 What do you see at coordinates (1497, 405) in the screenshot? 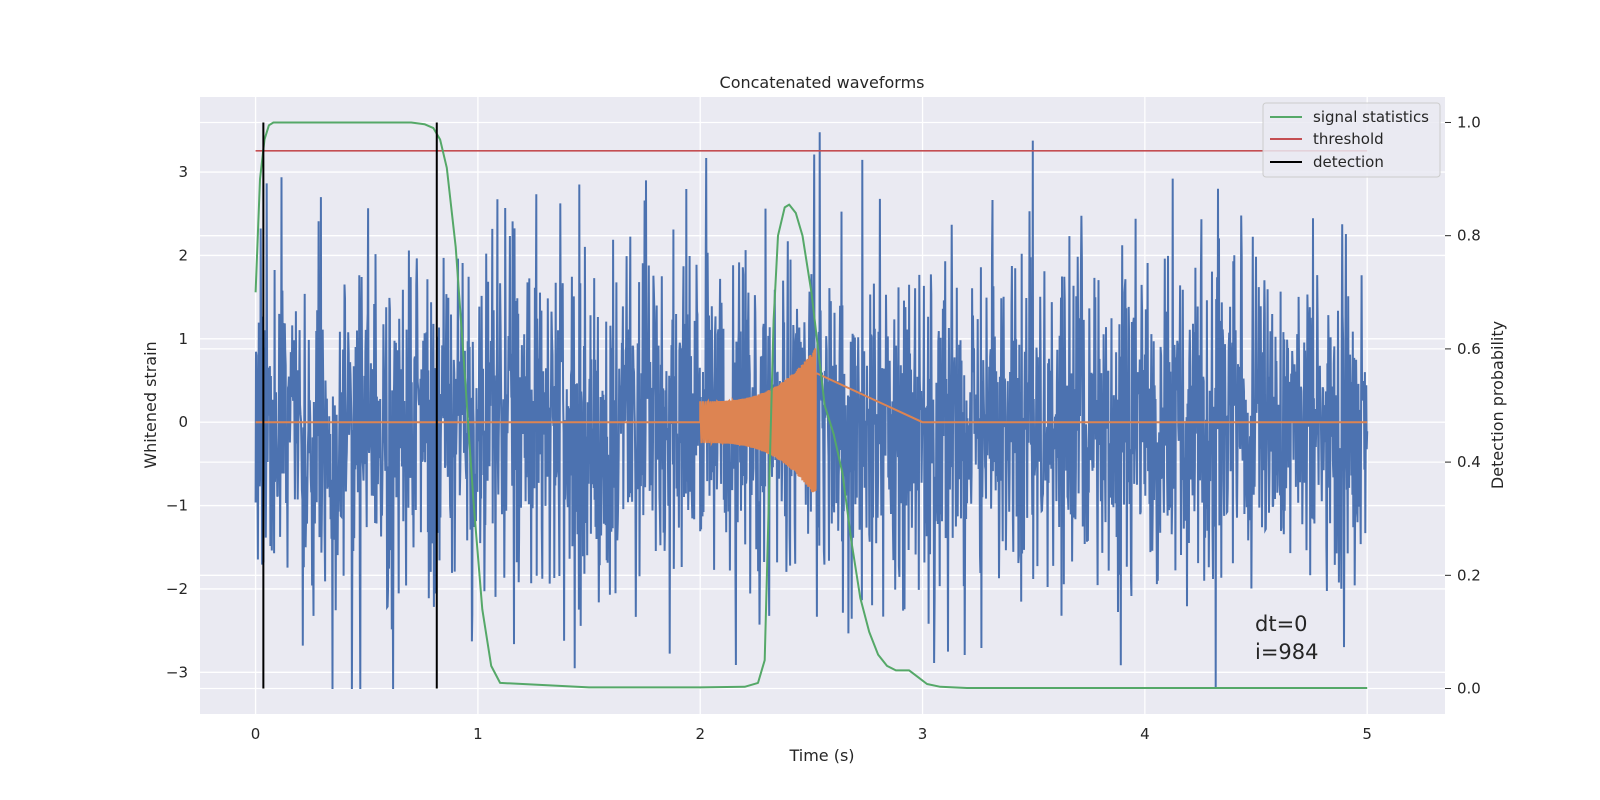
I see `y2-axis-label: Detection probability` at bounding box center [1497, 405].